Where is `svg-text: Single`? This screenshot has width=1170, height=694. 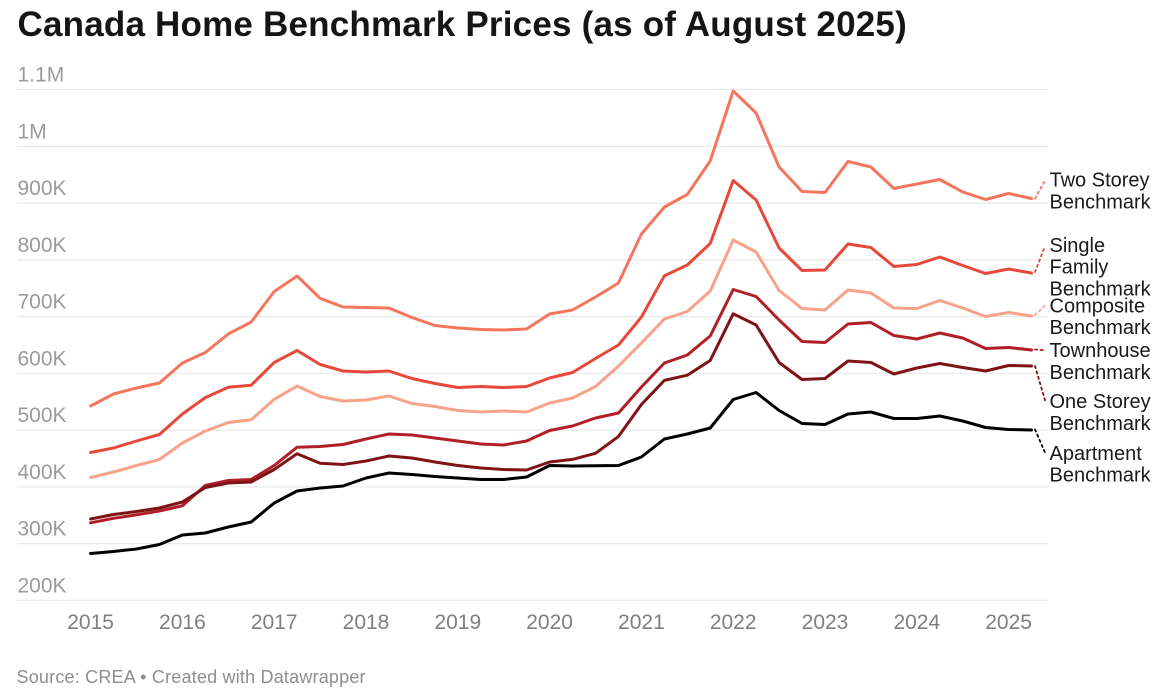
svg-text: Single is located at coordinates (1078, 246).